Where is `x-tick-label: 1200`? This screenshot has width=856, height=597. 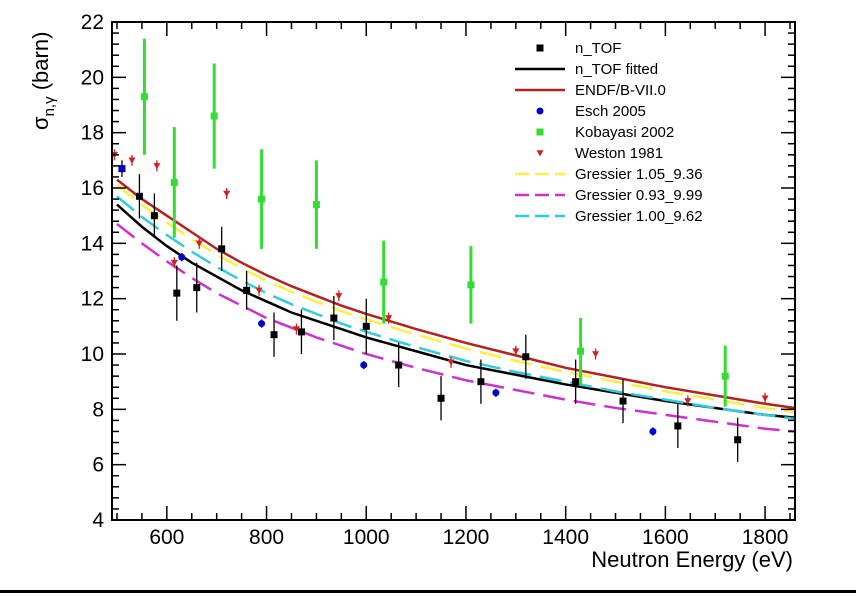 x-tick-label: 1200 is located at coordinates (466, 537).